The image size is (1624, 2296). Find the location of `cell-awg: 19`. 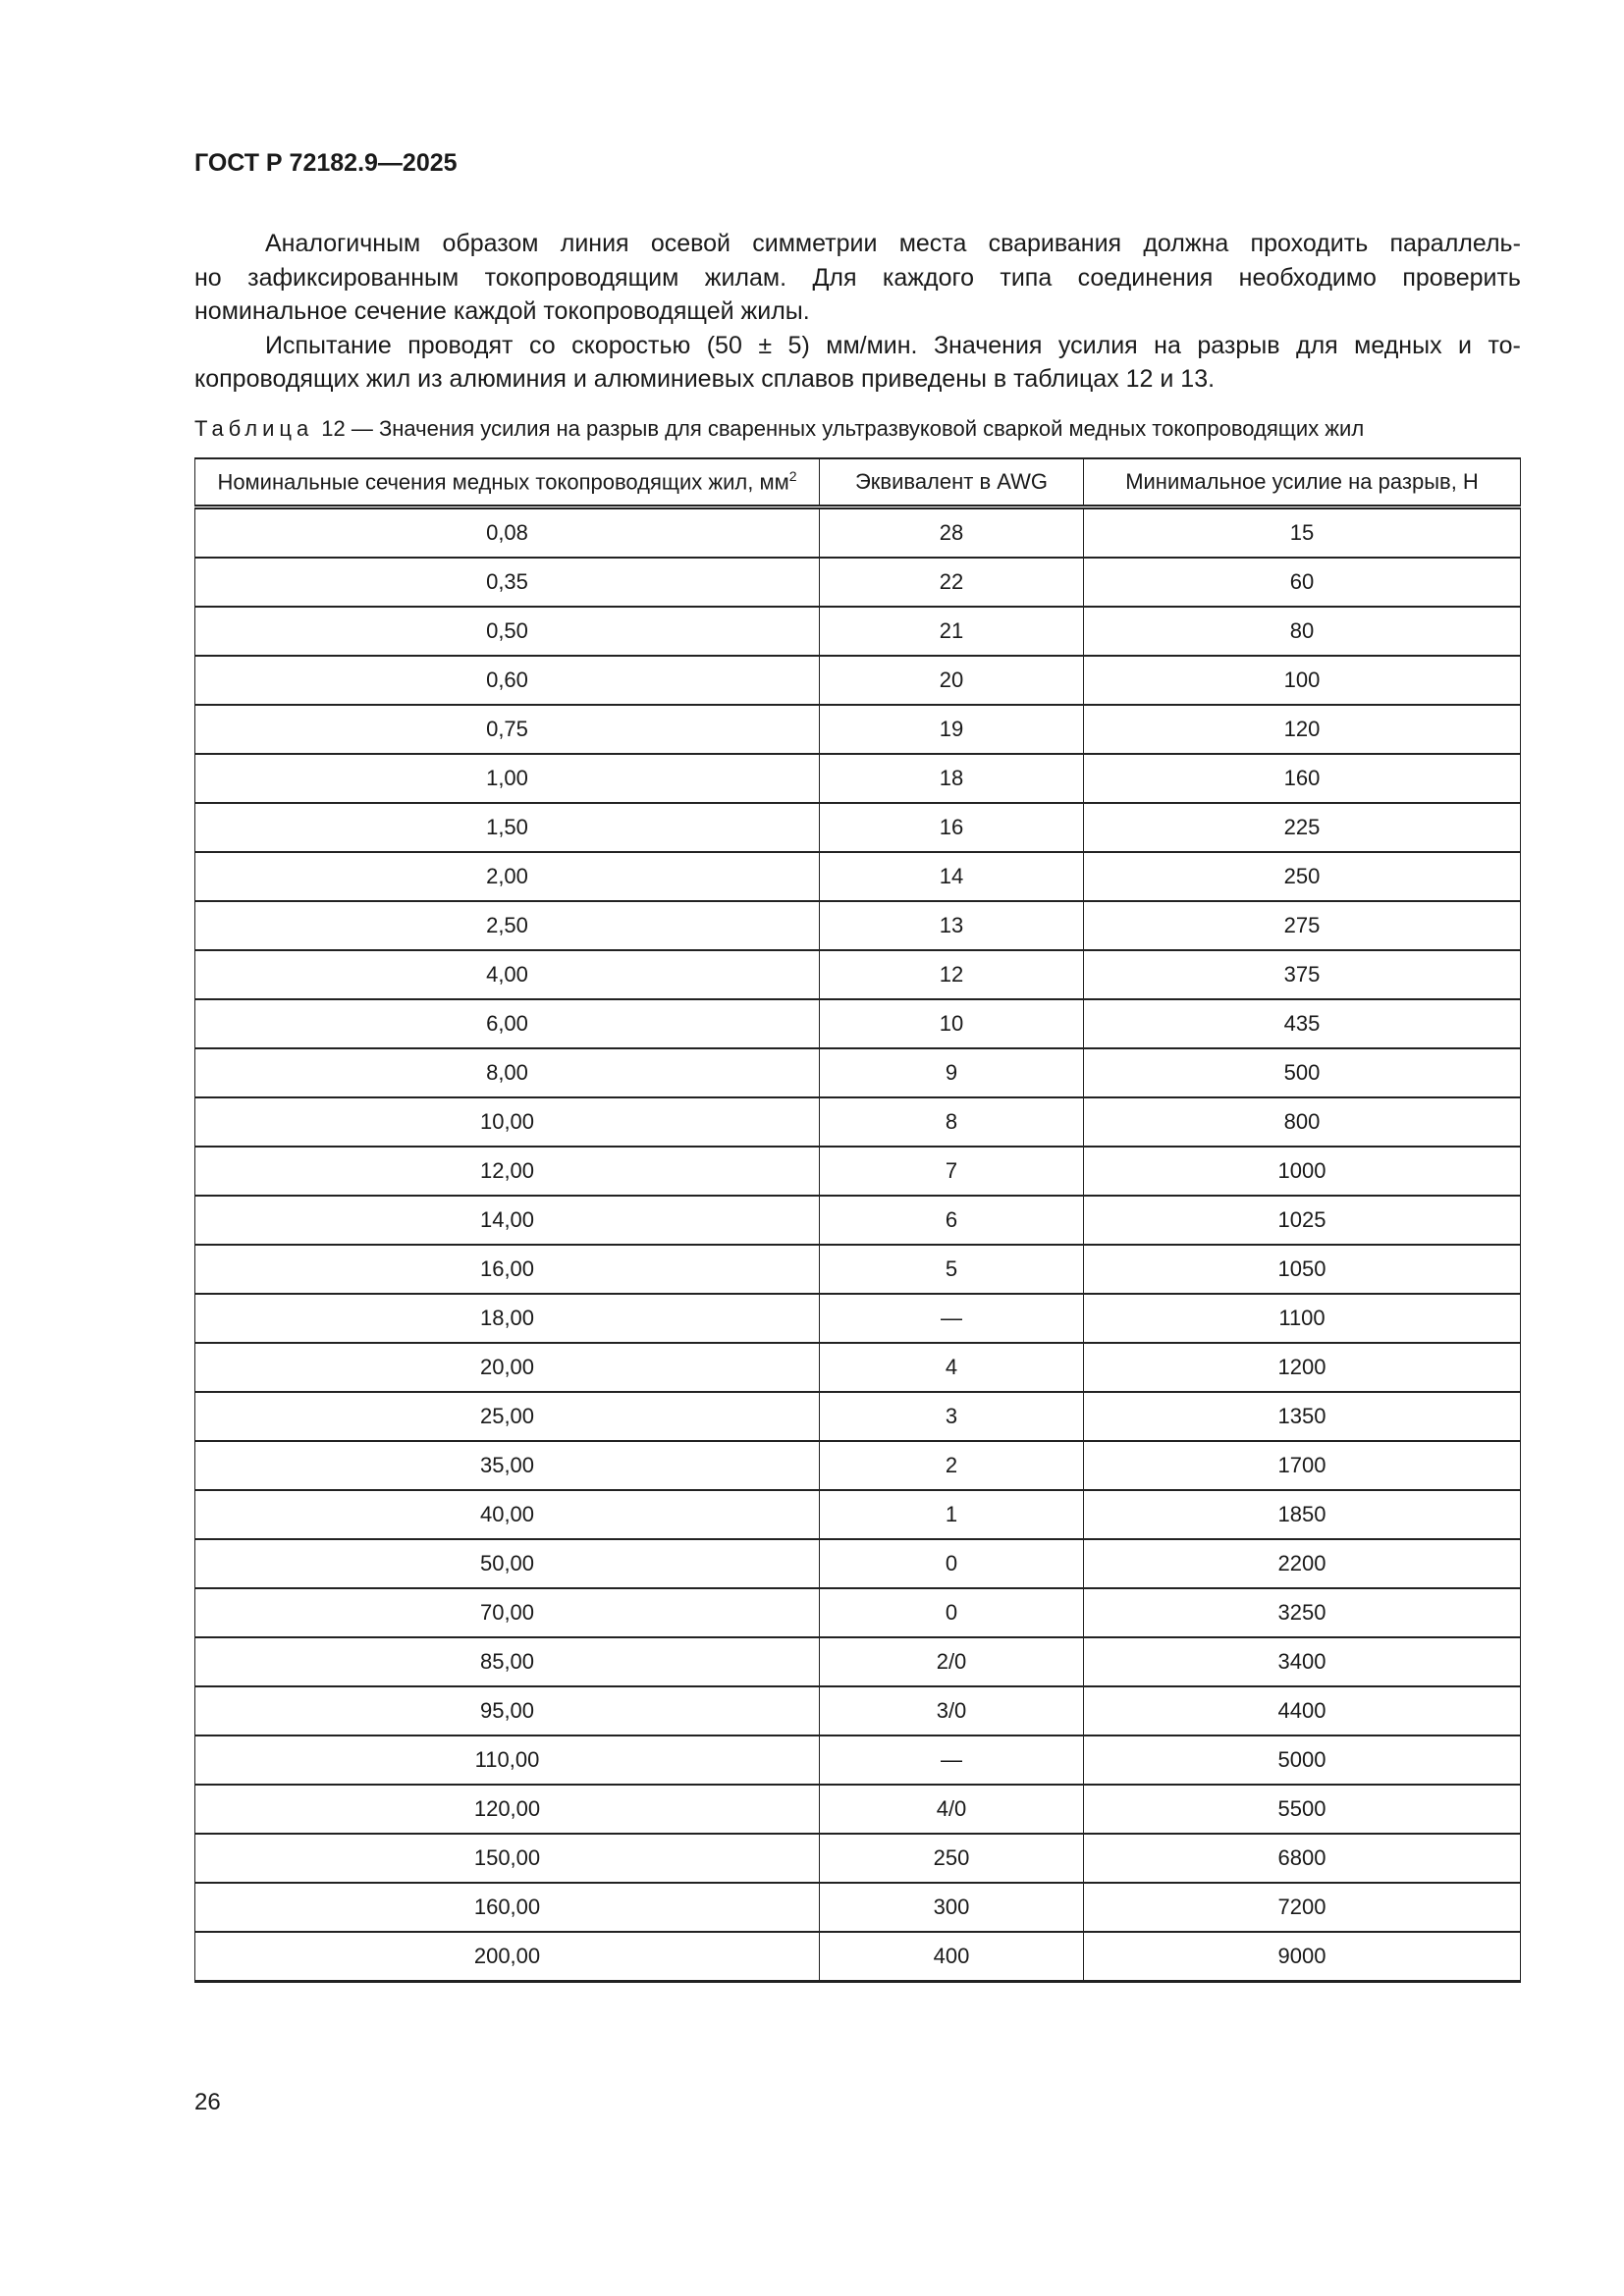

cell-awg: 19 is located at coordinates (951, 730).